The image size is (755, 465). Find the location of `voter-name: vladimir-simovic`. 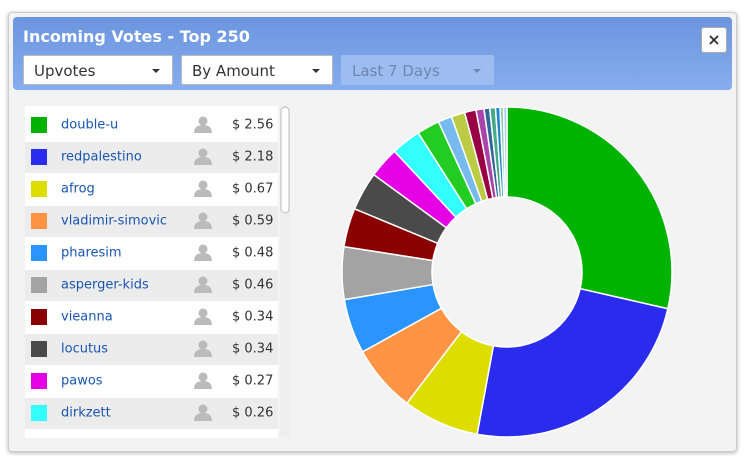

voter-name: vladimir-simovic is located at coordinates (114, 221).